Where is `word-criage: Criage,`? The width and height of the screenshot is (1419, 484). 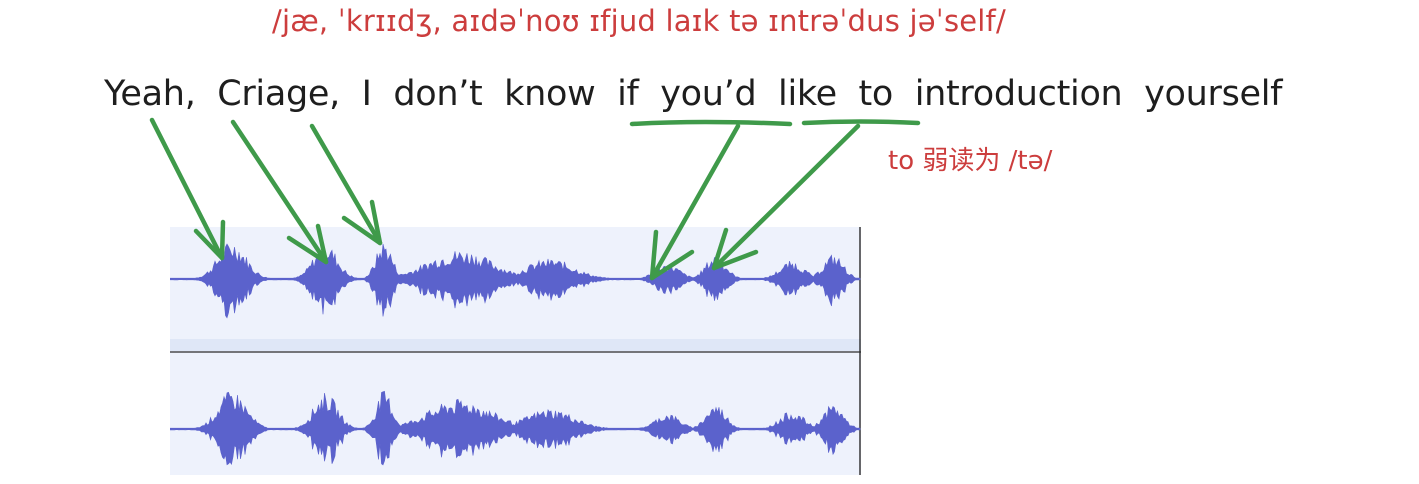
word-criage: Criage, is located at coordinates (284, 94).